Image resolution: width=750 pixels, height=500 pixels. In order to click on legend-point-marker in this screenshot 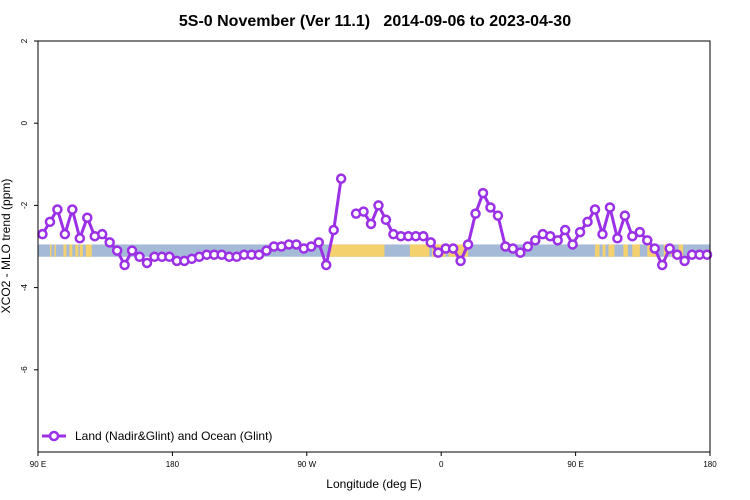, I will do `click(54, 436)`.